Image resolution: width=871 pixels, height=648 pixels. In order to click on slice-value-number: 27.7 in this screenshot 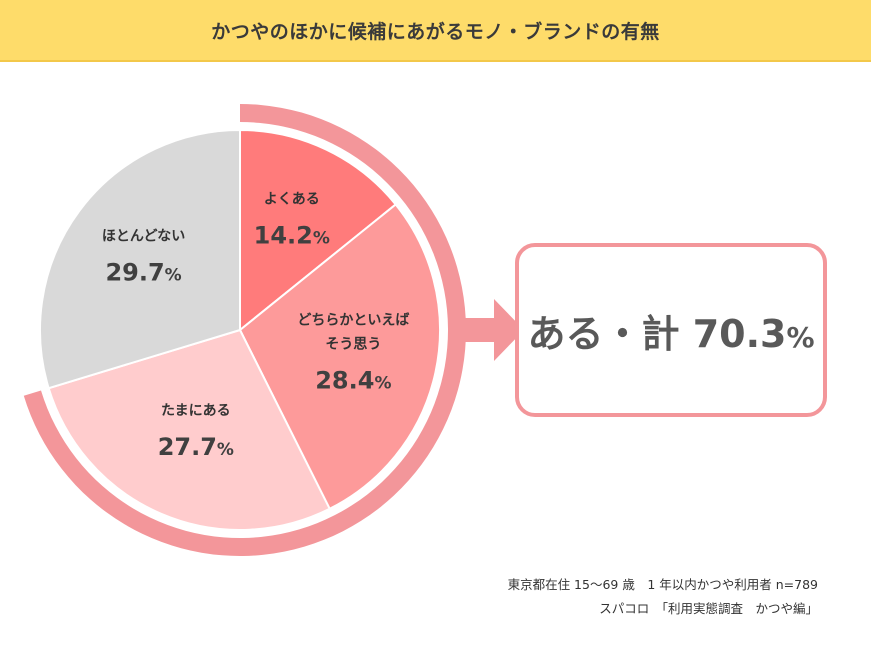, I will do `click(187, 447)`.